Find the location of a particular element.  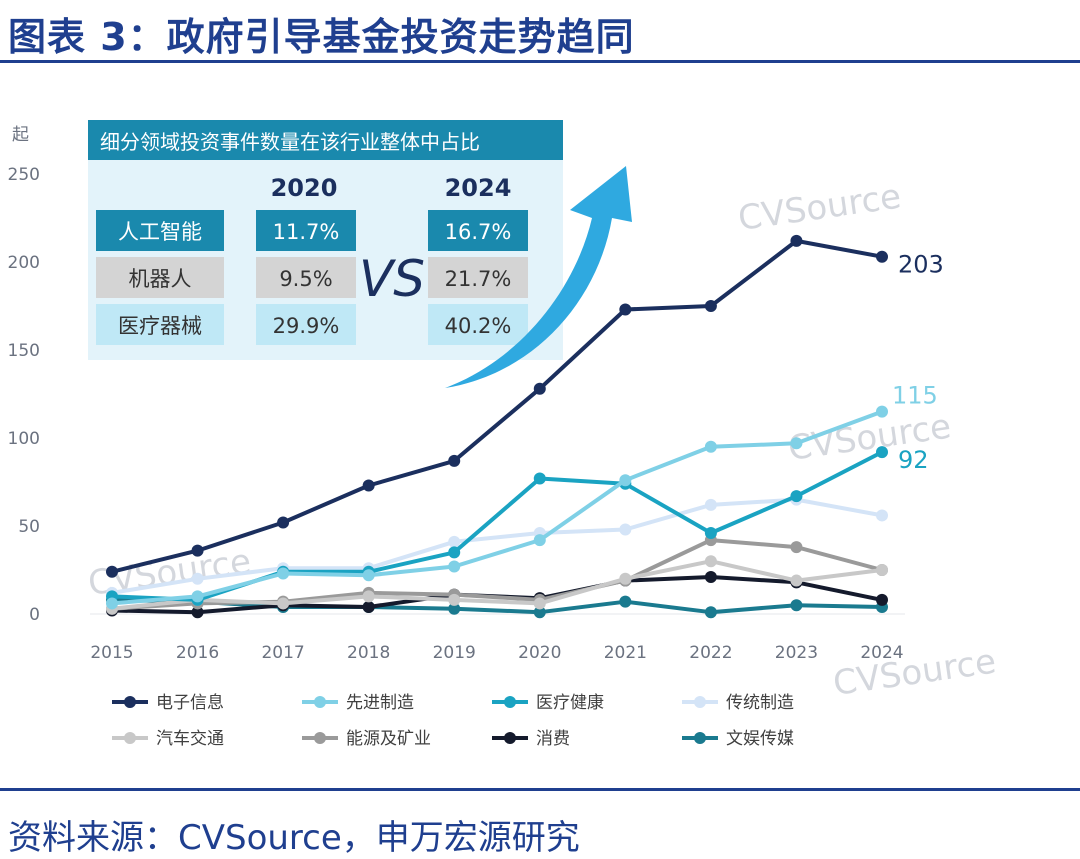

legend-label: 传统制造 is located at coordinates (760, 703).